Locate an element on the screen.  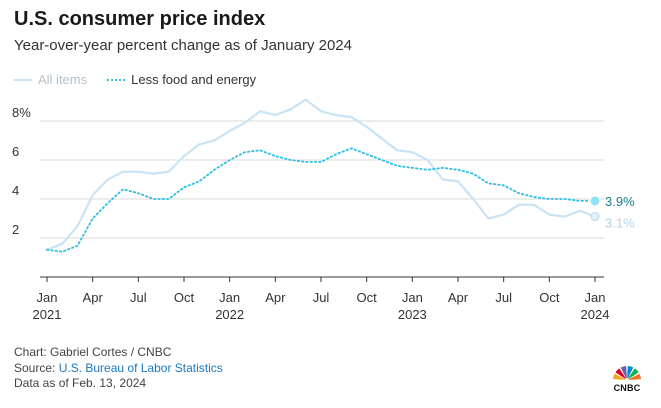
end-point-all-items is located at coordinates (595, 217).